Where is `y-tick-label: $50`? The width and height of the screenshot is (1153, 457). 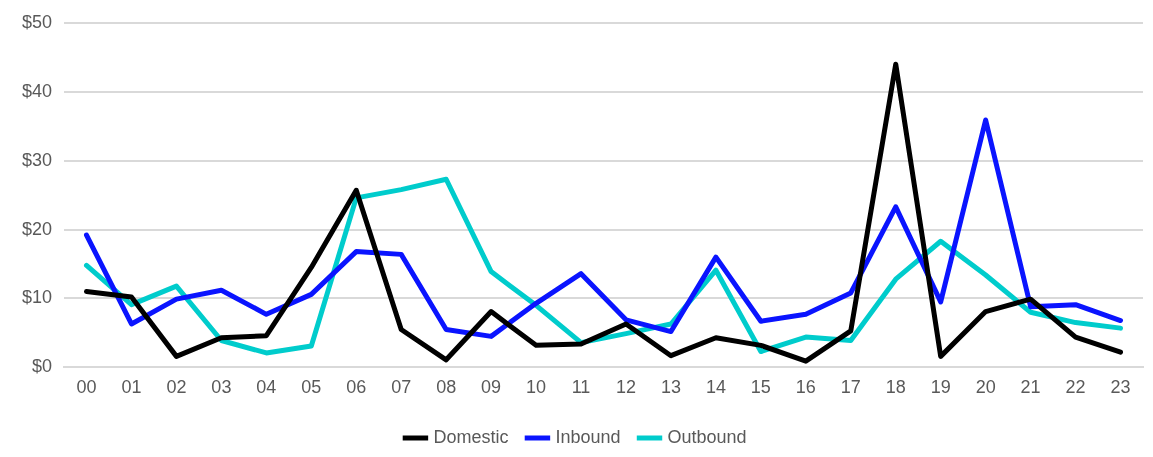
y-tick-label: $50 is located at coordinates (37, 21).